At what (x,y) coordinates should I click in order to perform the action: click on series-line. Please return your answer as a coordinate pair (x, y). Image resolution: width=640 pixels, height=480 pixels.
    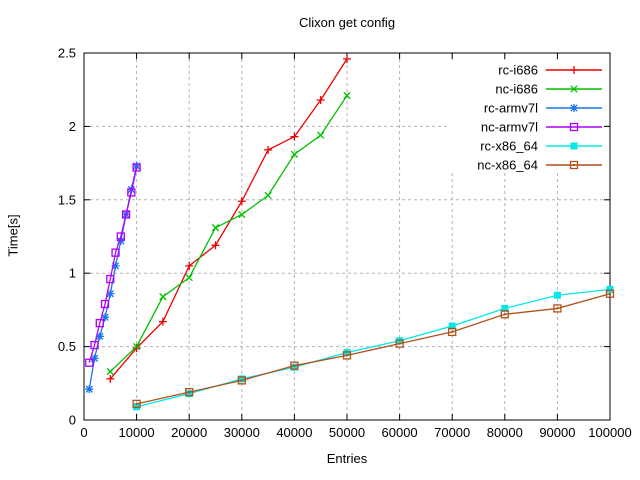
    Looking at the image, I should click on (113, 265).